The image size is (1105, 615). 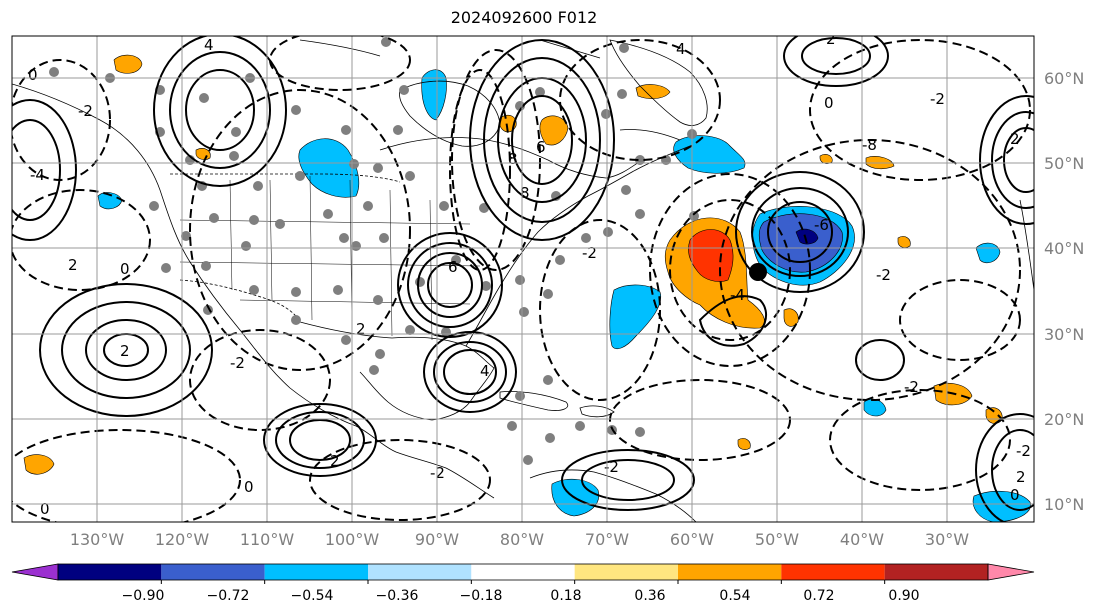 What do you see at coordinates (565, 596) in the screenshot?
I see `colorbar-tick-label: 0.18` at bounding box center [565, 596].